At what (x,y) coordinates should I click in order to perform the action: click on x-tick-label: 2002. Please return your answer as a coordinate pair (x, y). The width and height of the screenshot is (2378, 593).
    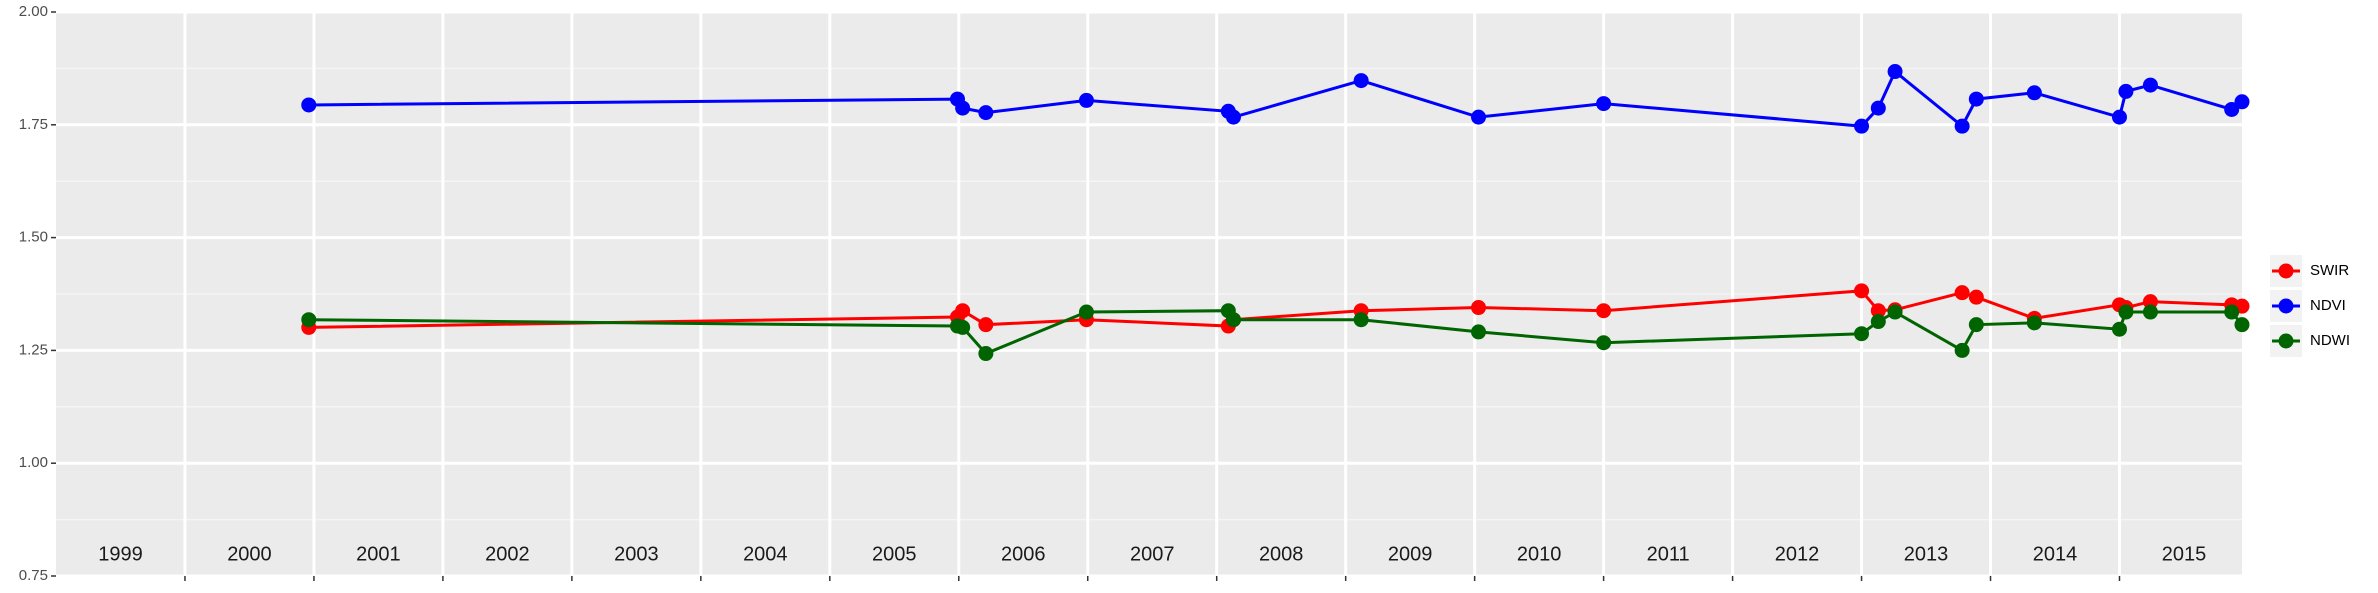
    Looking at the image, I should click on (507, 554).